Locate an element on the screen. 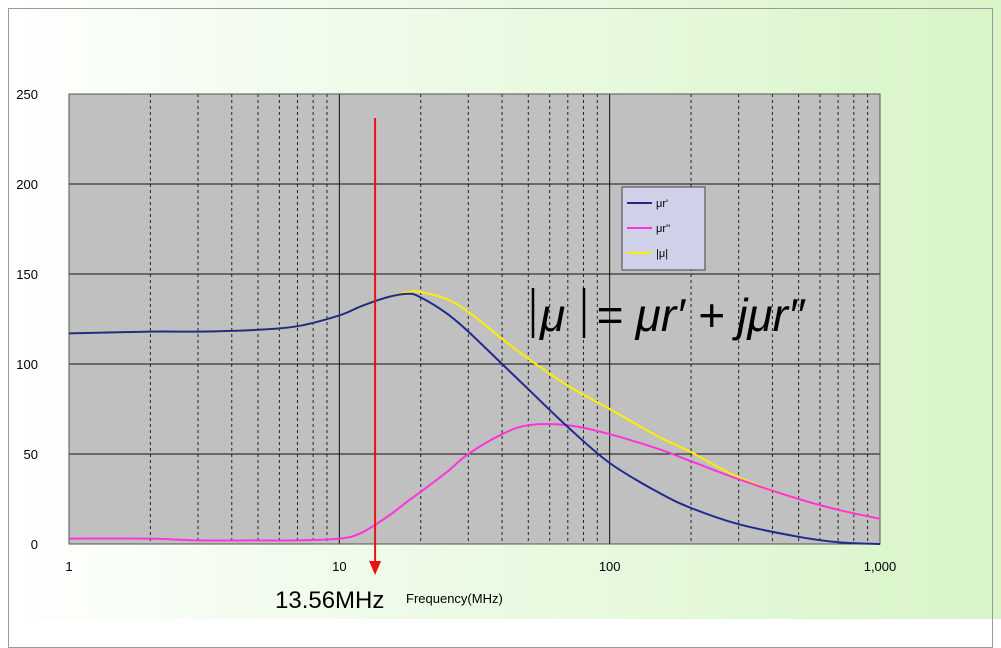 This screenshot has height=648, width=1001. x-tick-label: 1,000 is located at coordinates (880, 566).